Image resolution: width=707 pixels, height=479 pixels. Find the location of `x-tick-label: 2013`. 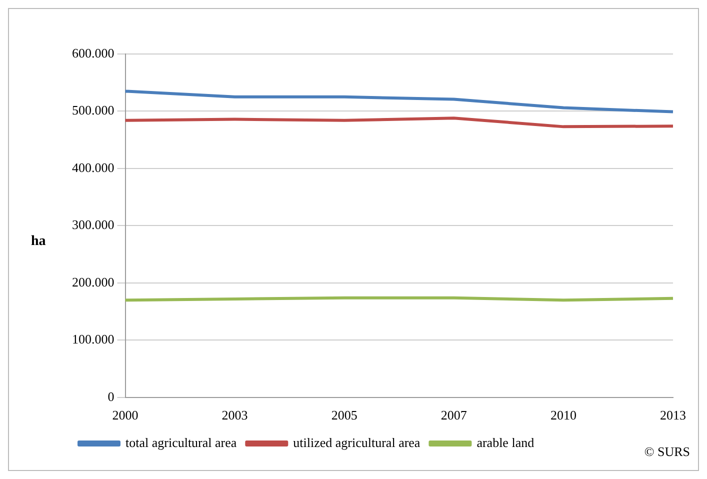

x-tick-label: 2013 is located at coordinates (673, 415).